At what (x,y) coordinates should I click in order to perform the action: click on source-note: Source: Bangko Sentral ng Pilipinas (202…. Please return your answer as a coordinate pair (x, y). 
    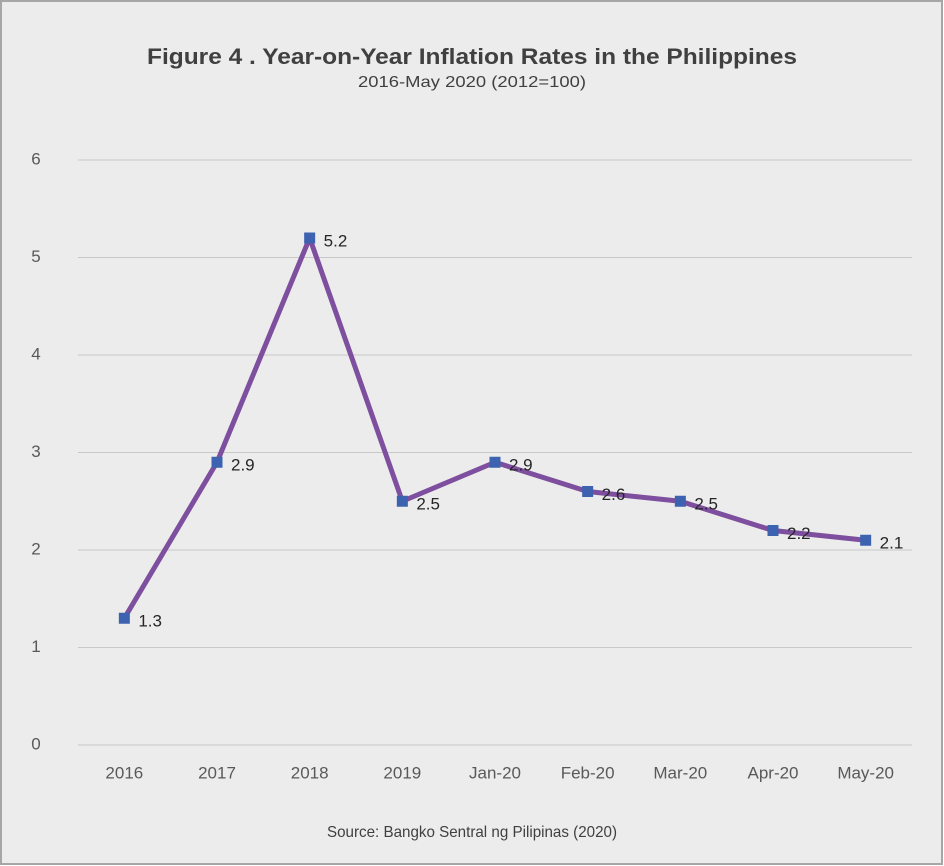
    Looking at the image, I should click on (472, 832).